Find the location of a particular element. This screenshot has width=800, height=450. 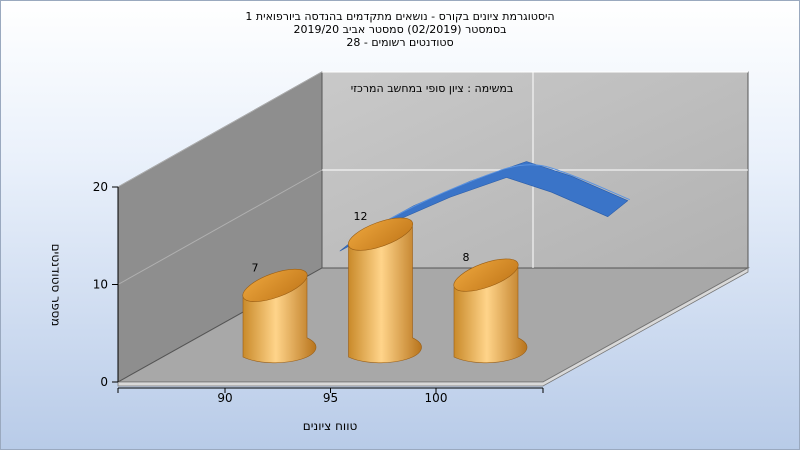

y-tick-label: 0 is located at coordinates (104, 382).